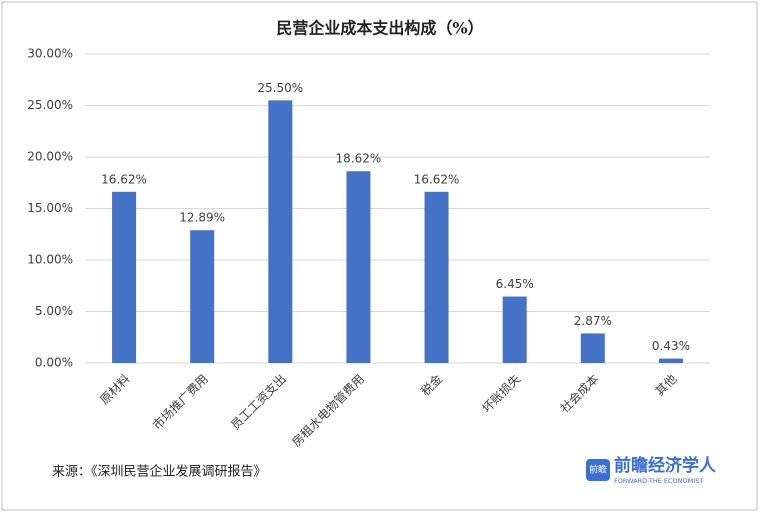  Describe the element at coordinates (50, 105) in the screenshot. I see `y-tick-label: 25.00%` at that location.